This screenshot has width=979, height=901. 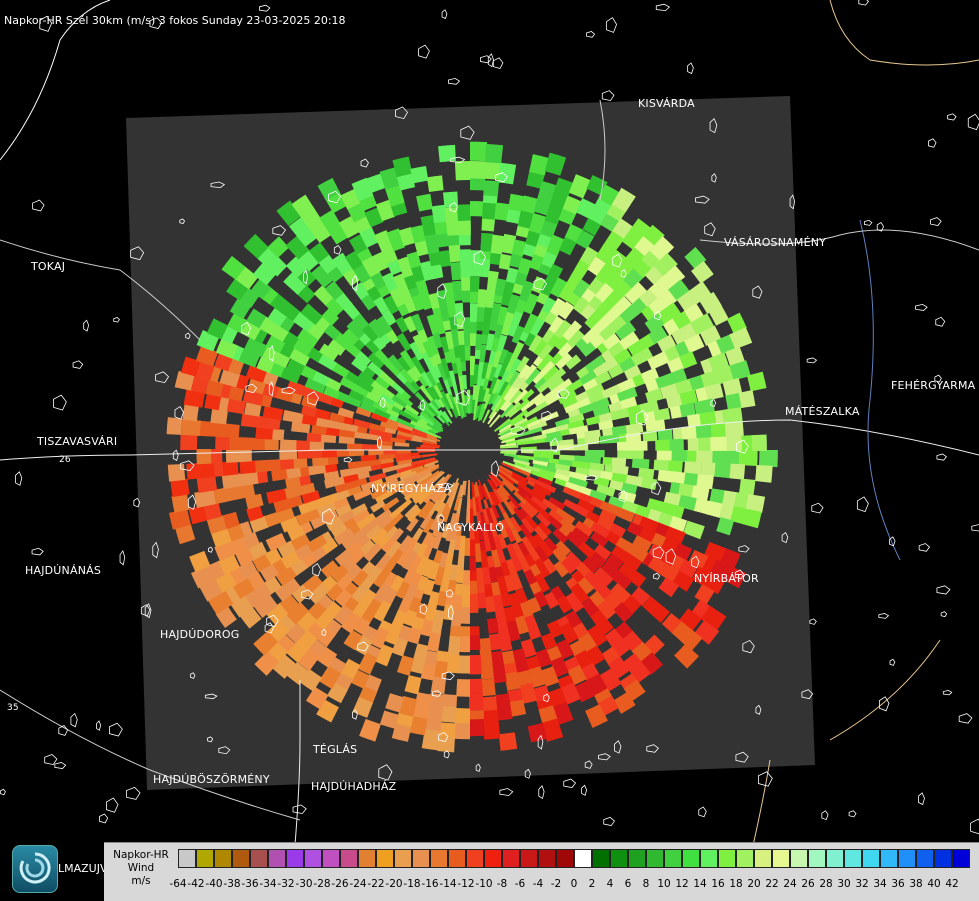 I want to click on city-label-hajdunanas: HAJDÚNÁNÁS, so click(x=63, y=570).